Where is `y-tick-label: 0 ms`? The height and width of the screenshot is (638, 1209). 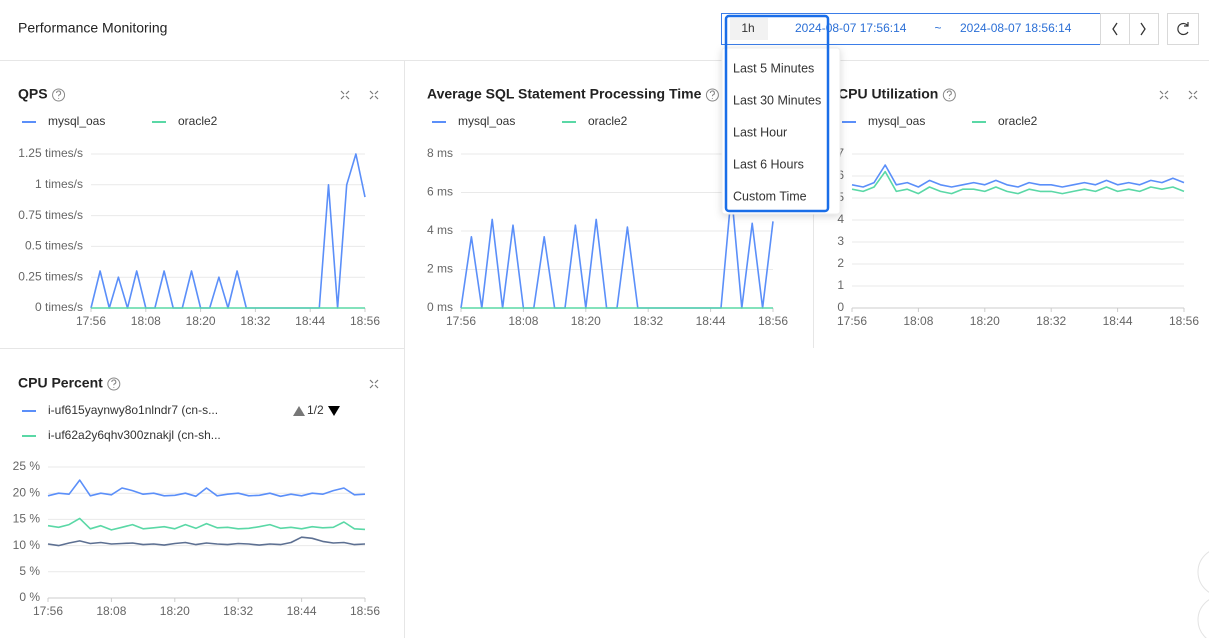 y-tick-label: 0 ms is located at coordinates (440, 307).